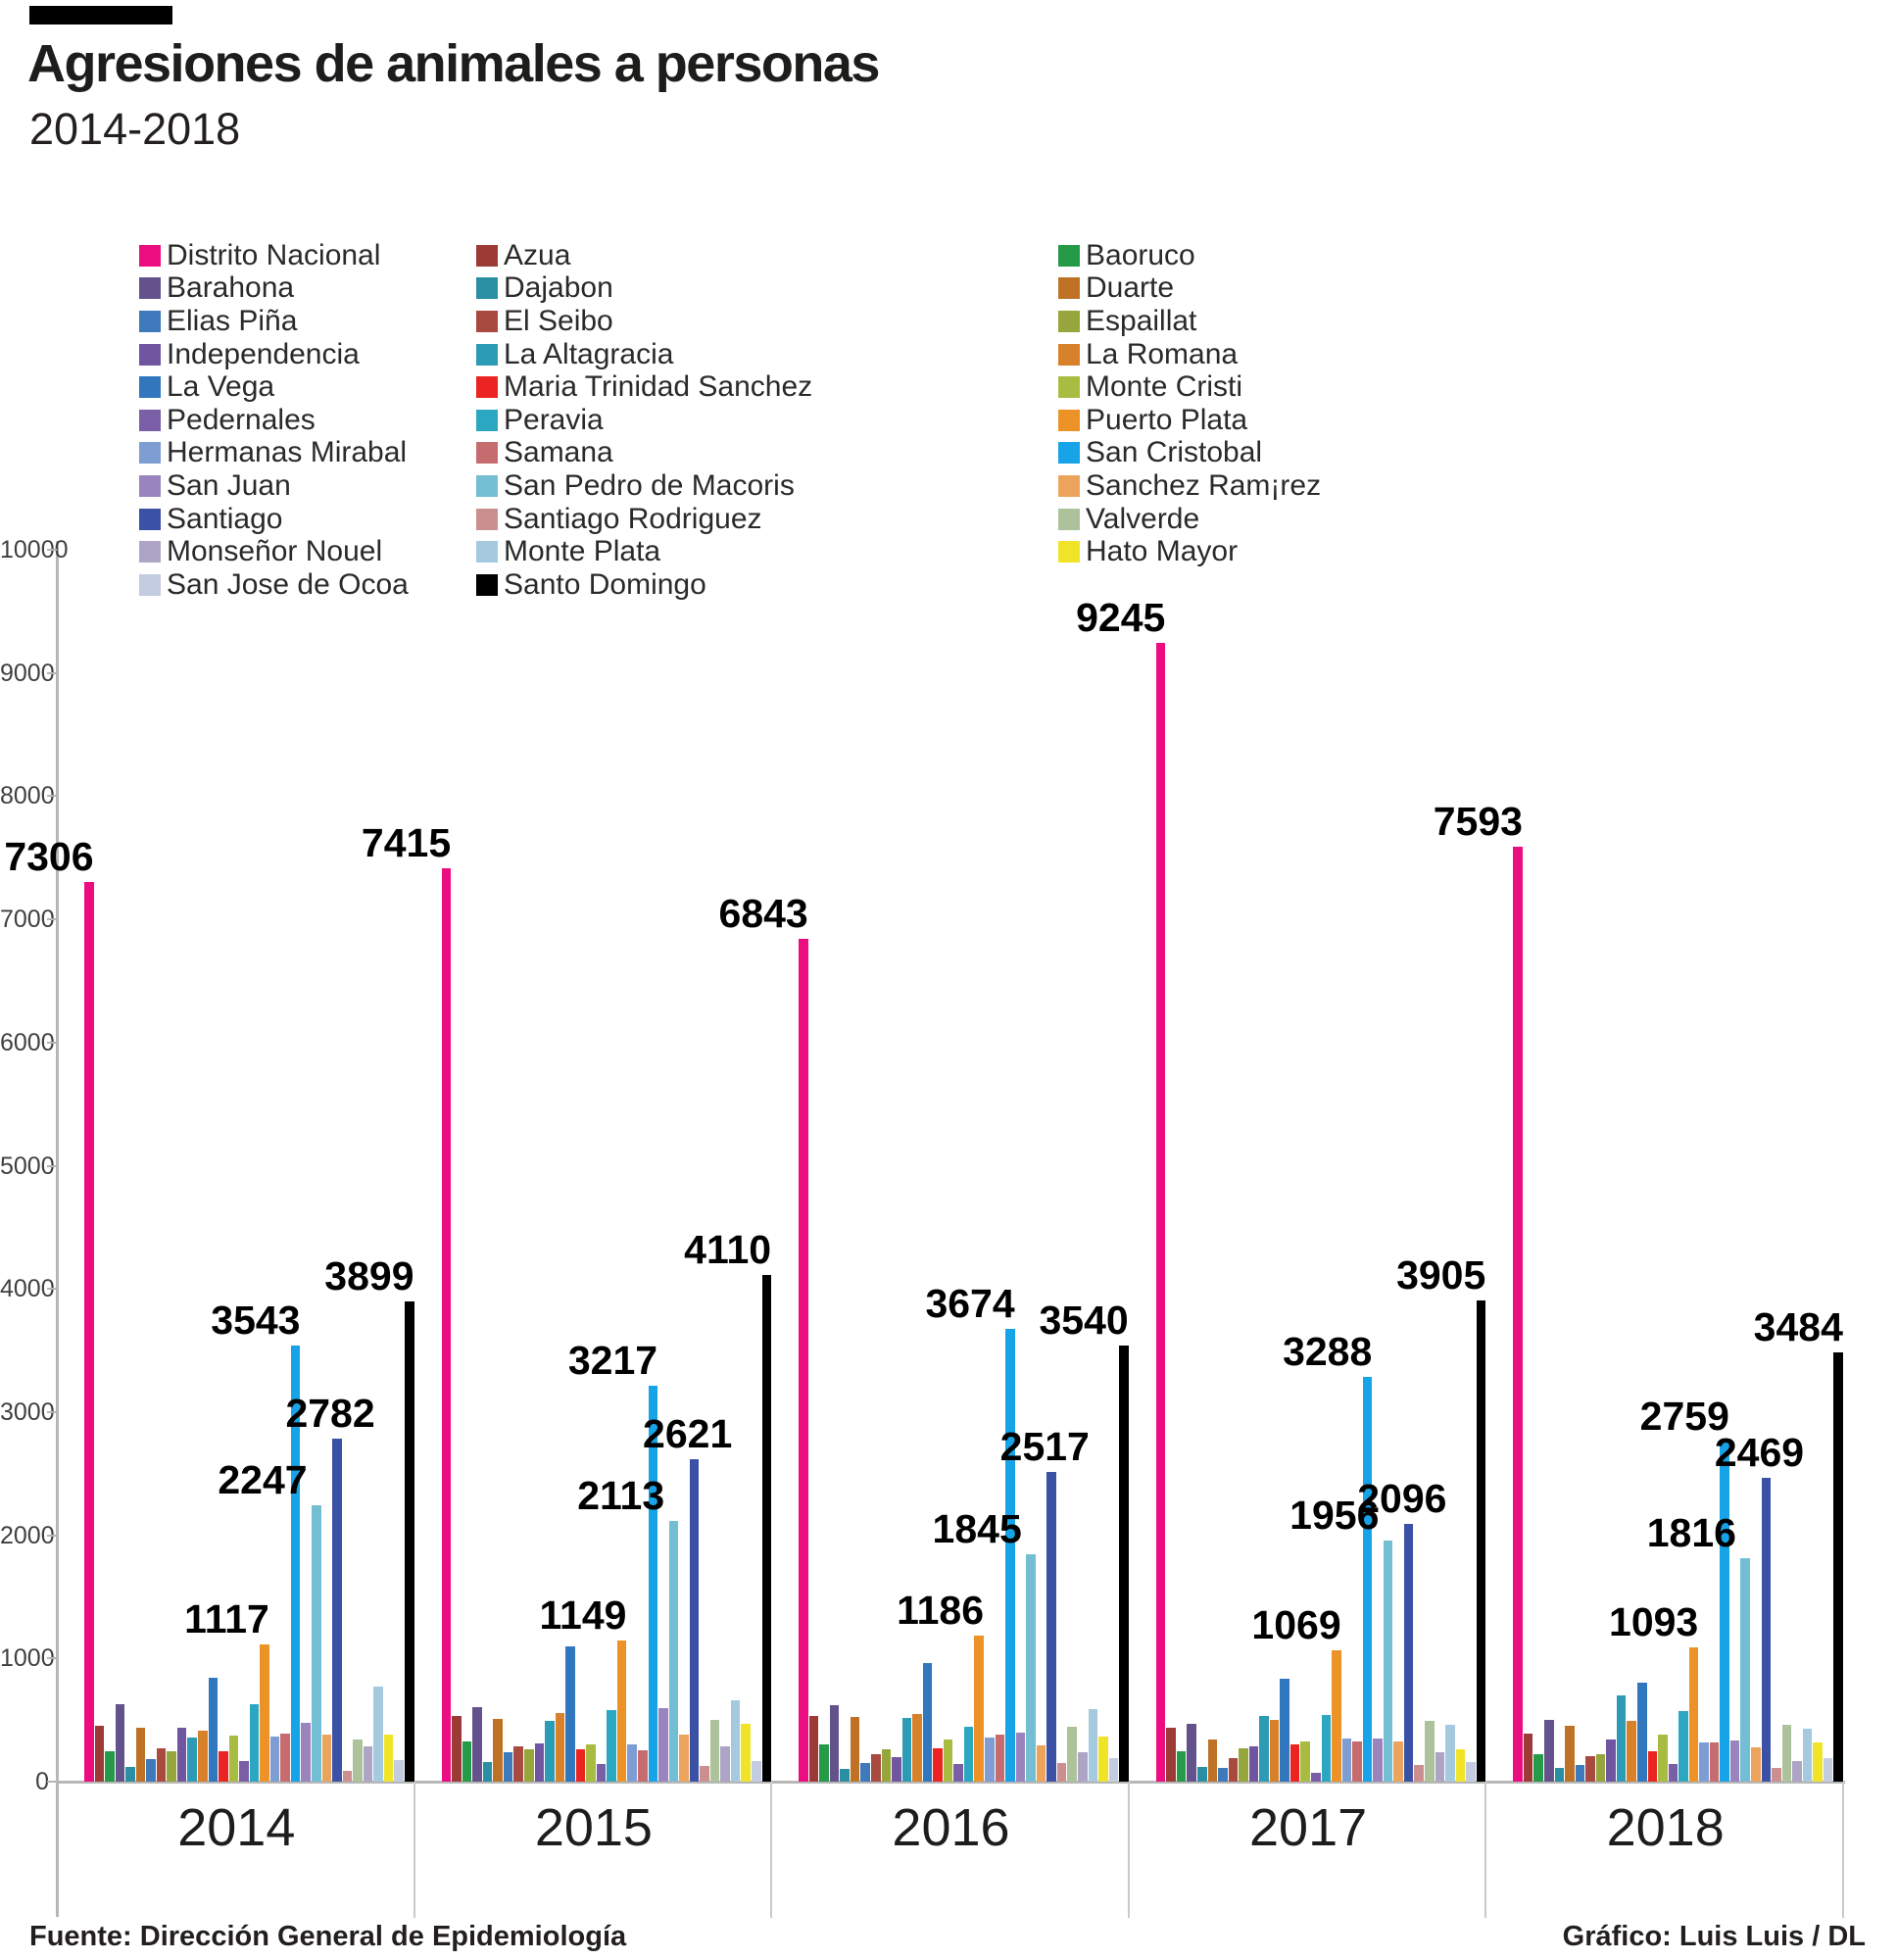 This screenshot has width=1897, height=1960. Describe the element at coordinates (772, 1849) in the screenshot. I see `year-group-divider` at that location.